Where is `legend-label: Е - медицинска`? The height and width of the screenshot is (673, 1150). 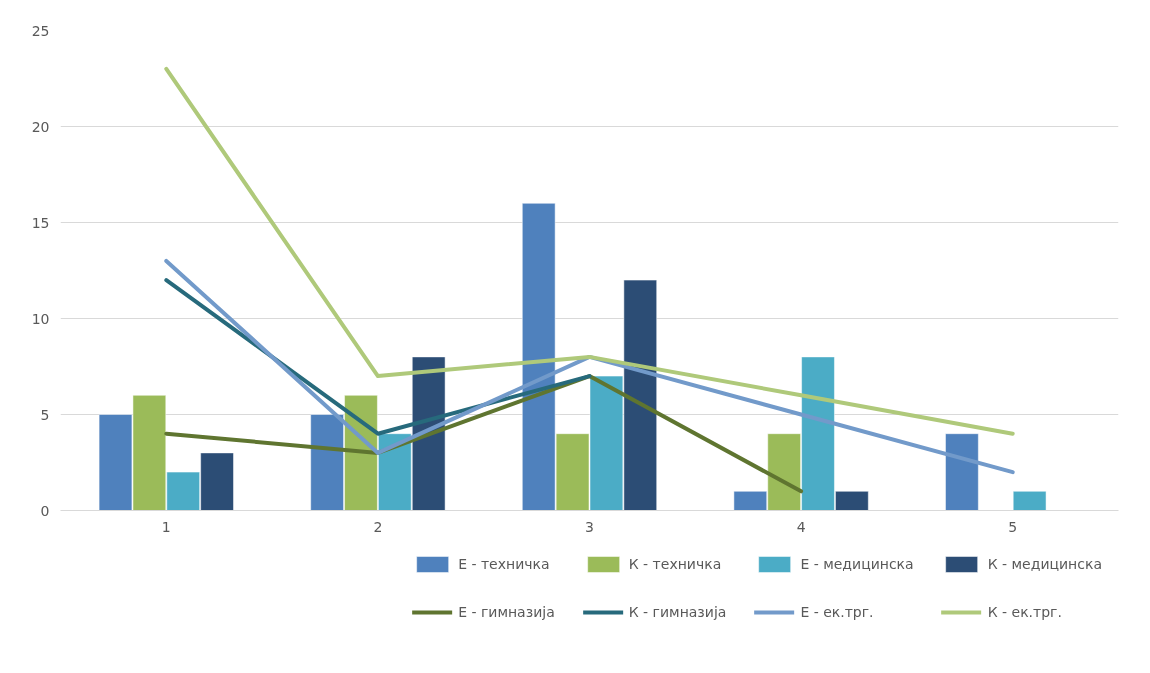 legend-label: Е - медицинска is located at coordinates (857, 564).